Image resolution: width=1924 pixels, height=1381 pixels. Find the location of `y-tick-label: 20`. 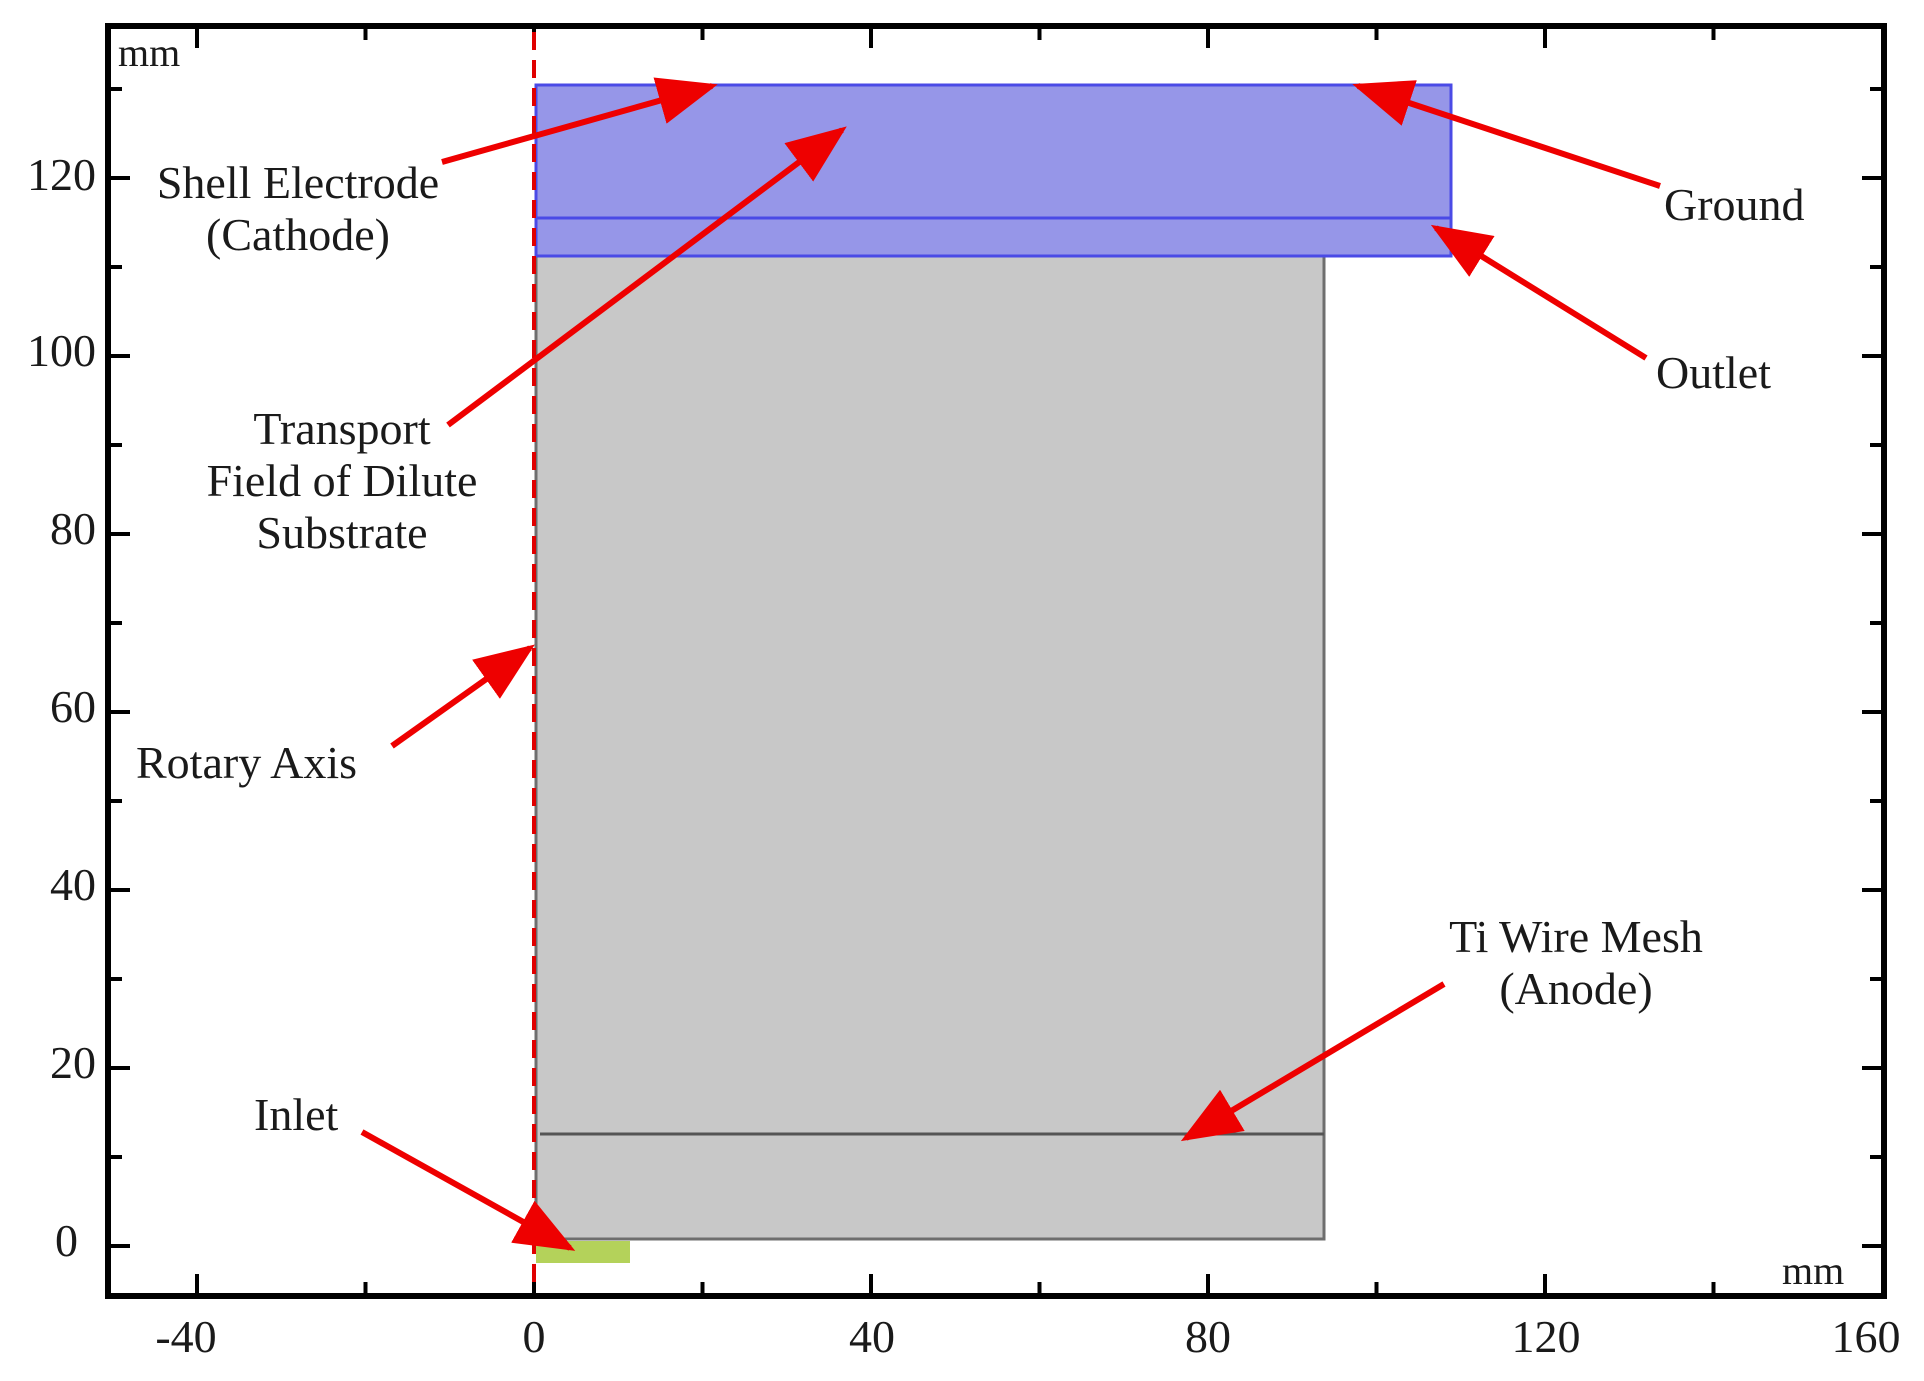

y-tick-label: 20 is located at coordinates (73, 1062).